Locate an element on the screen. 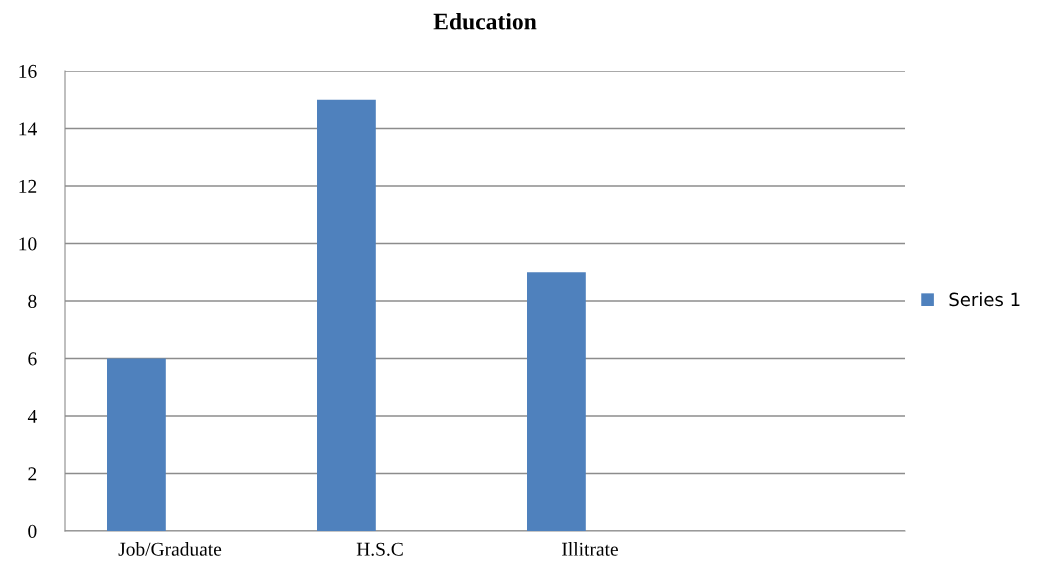 The height and width of the screenshot is (578, 1045). y-tick-label: 2 is located at coordinates (32, 474).